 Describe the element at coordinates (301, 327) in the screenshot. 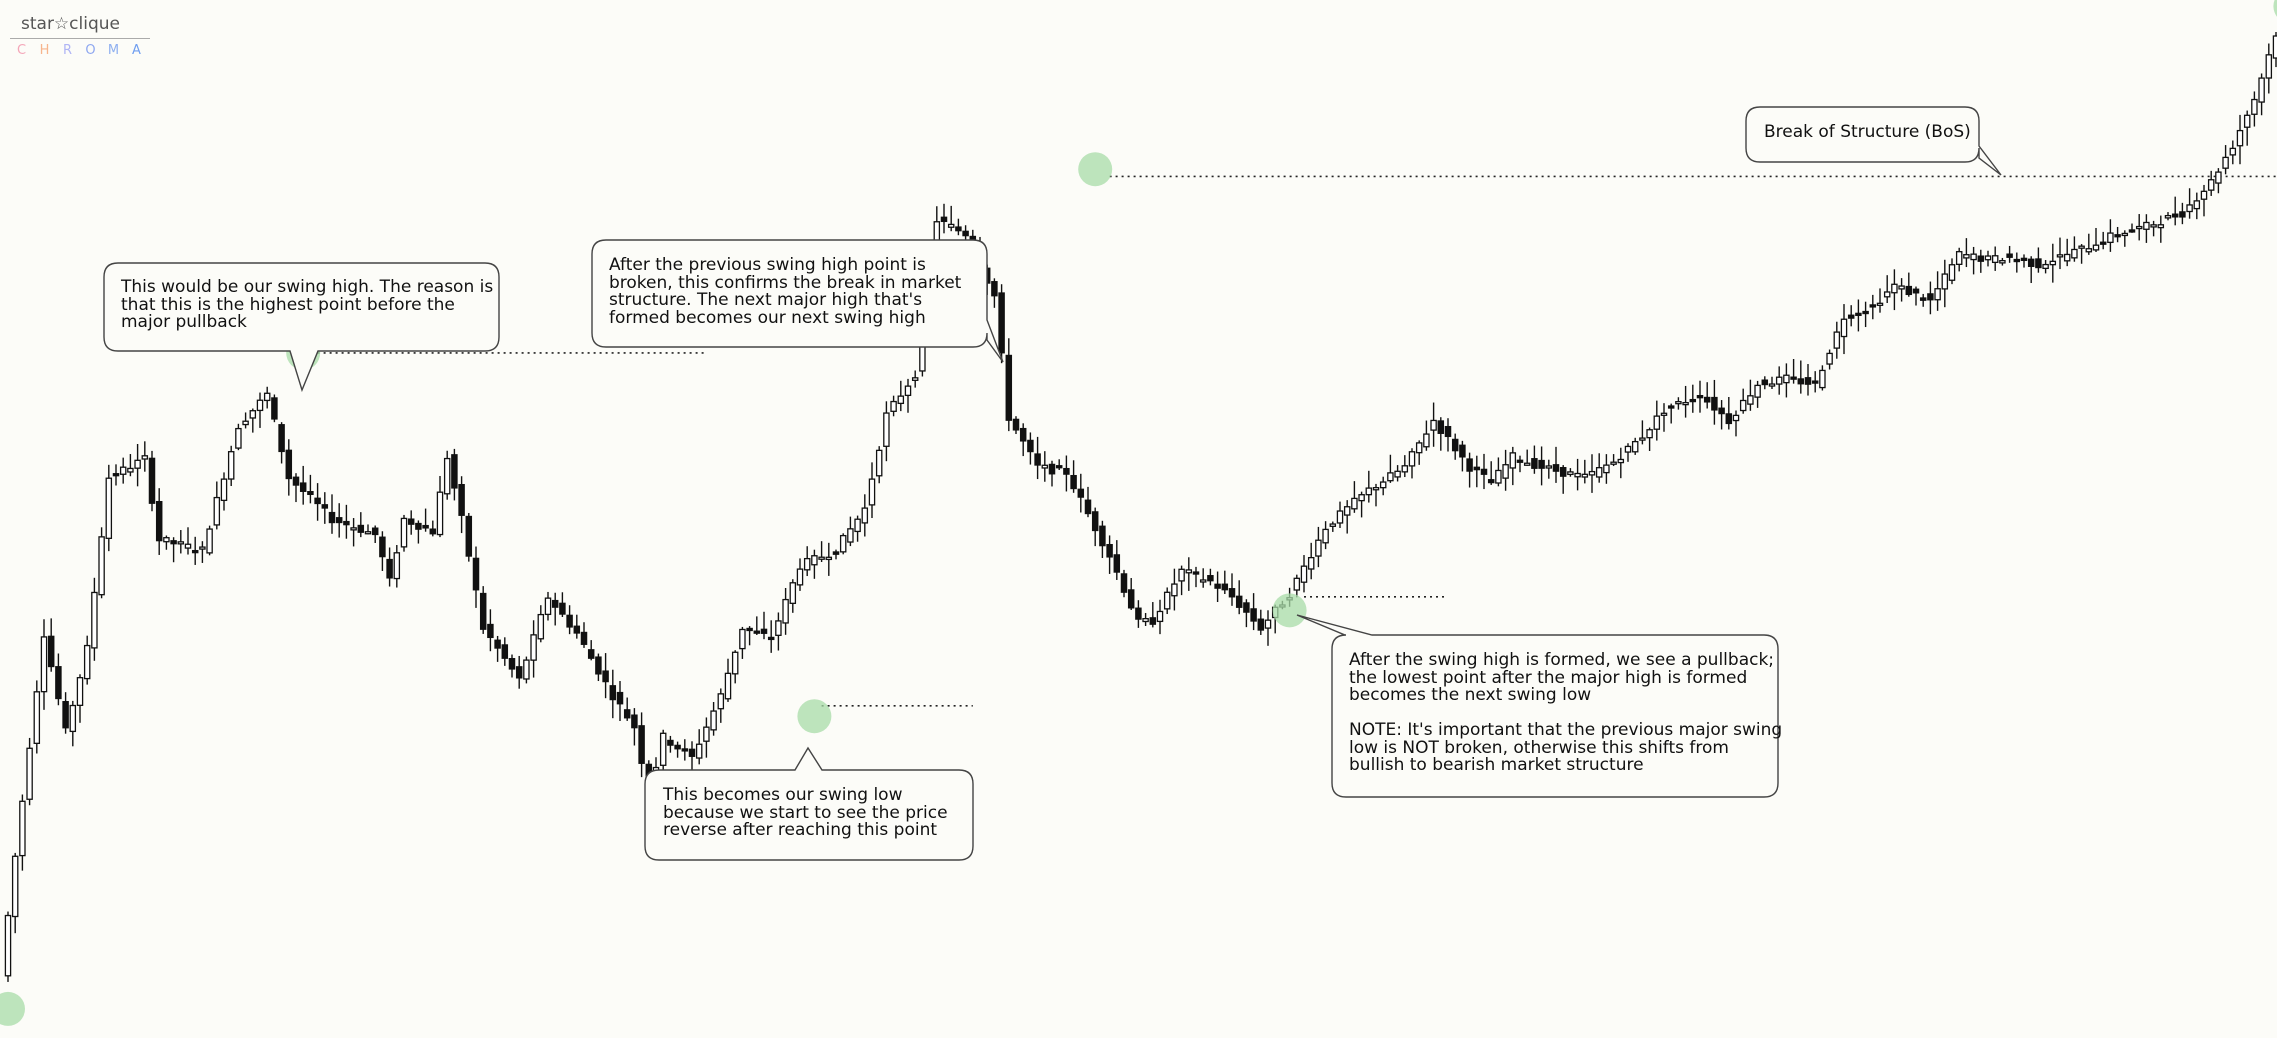

I see `swing-high-callout-box` at that location.